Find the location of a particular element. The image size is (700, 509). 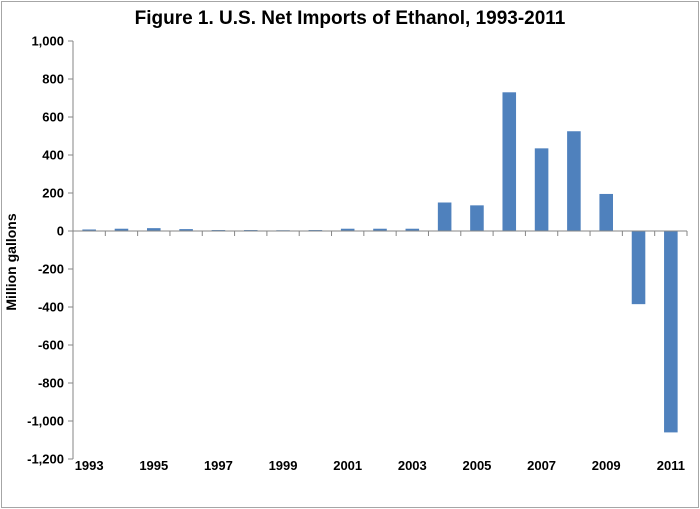

x-tick-label: 2011 is located at coordinates (671, 465).